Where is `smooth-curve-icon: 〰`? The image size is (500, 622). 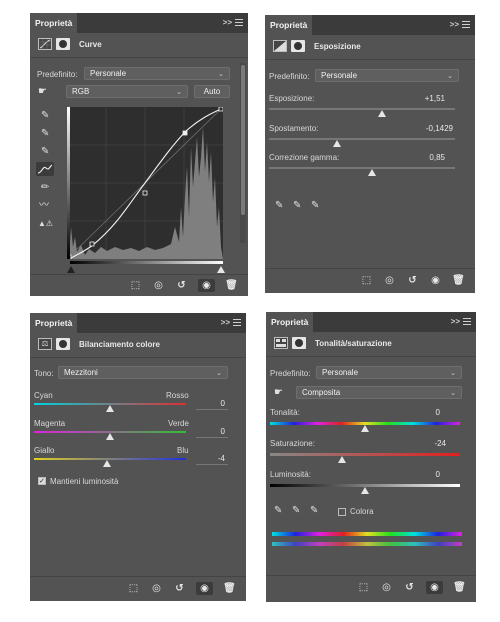 smooth-curve-icon: 〰 is located at coordinates (44, 205).